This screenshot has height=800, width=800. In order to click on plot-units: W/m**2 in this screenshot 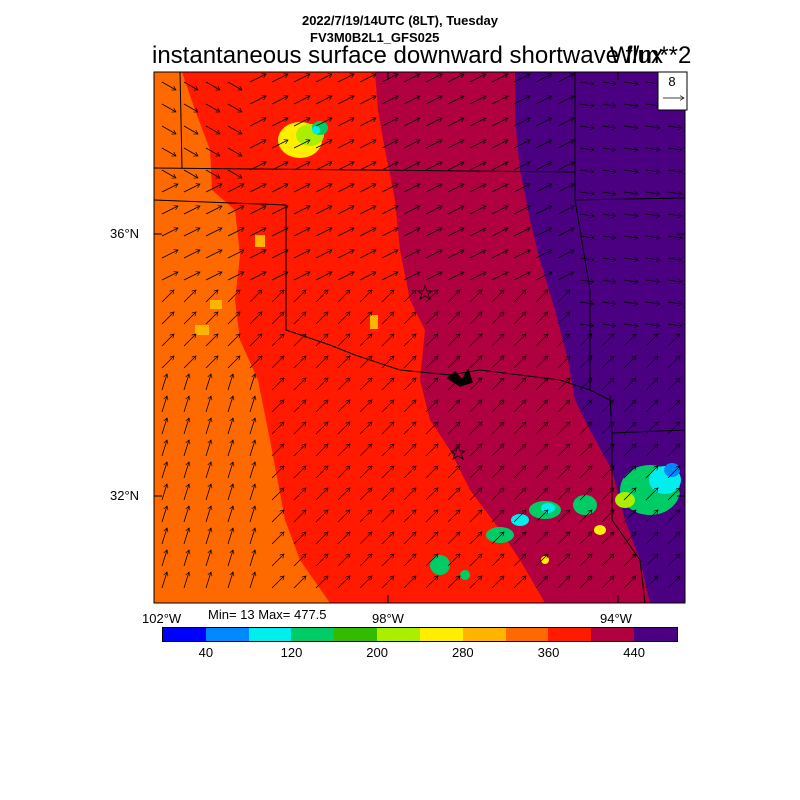, I will do `click(651, 55)`.